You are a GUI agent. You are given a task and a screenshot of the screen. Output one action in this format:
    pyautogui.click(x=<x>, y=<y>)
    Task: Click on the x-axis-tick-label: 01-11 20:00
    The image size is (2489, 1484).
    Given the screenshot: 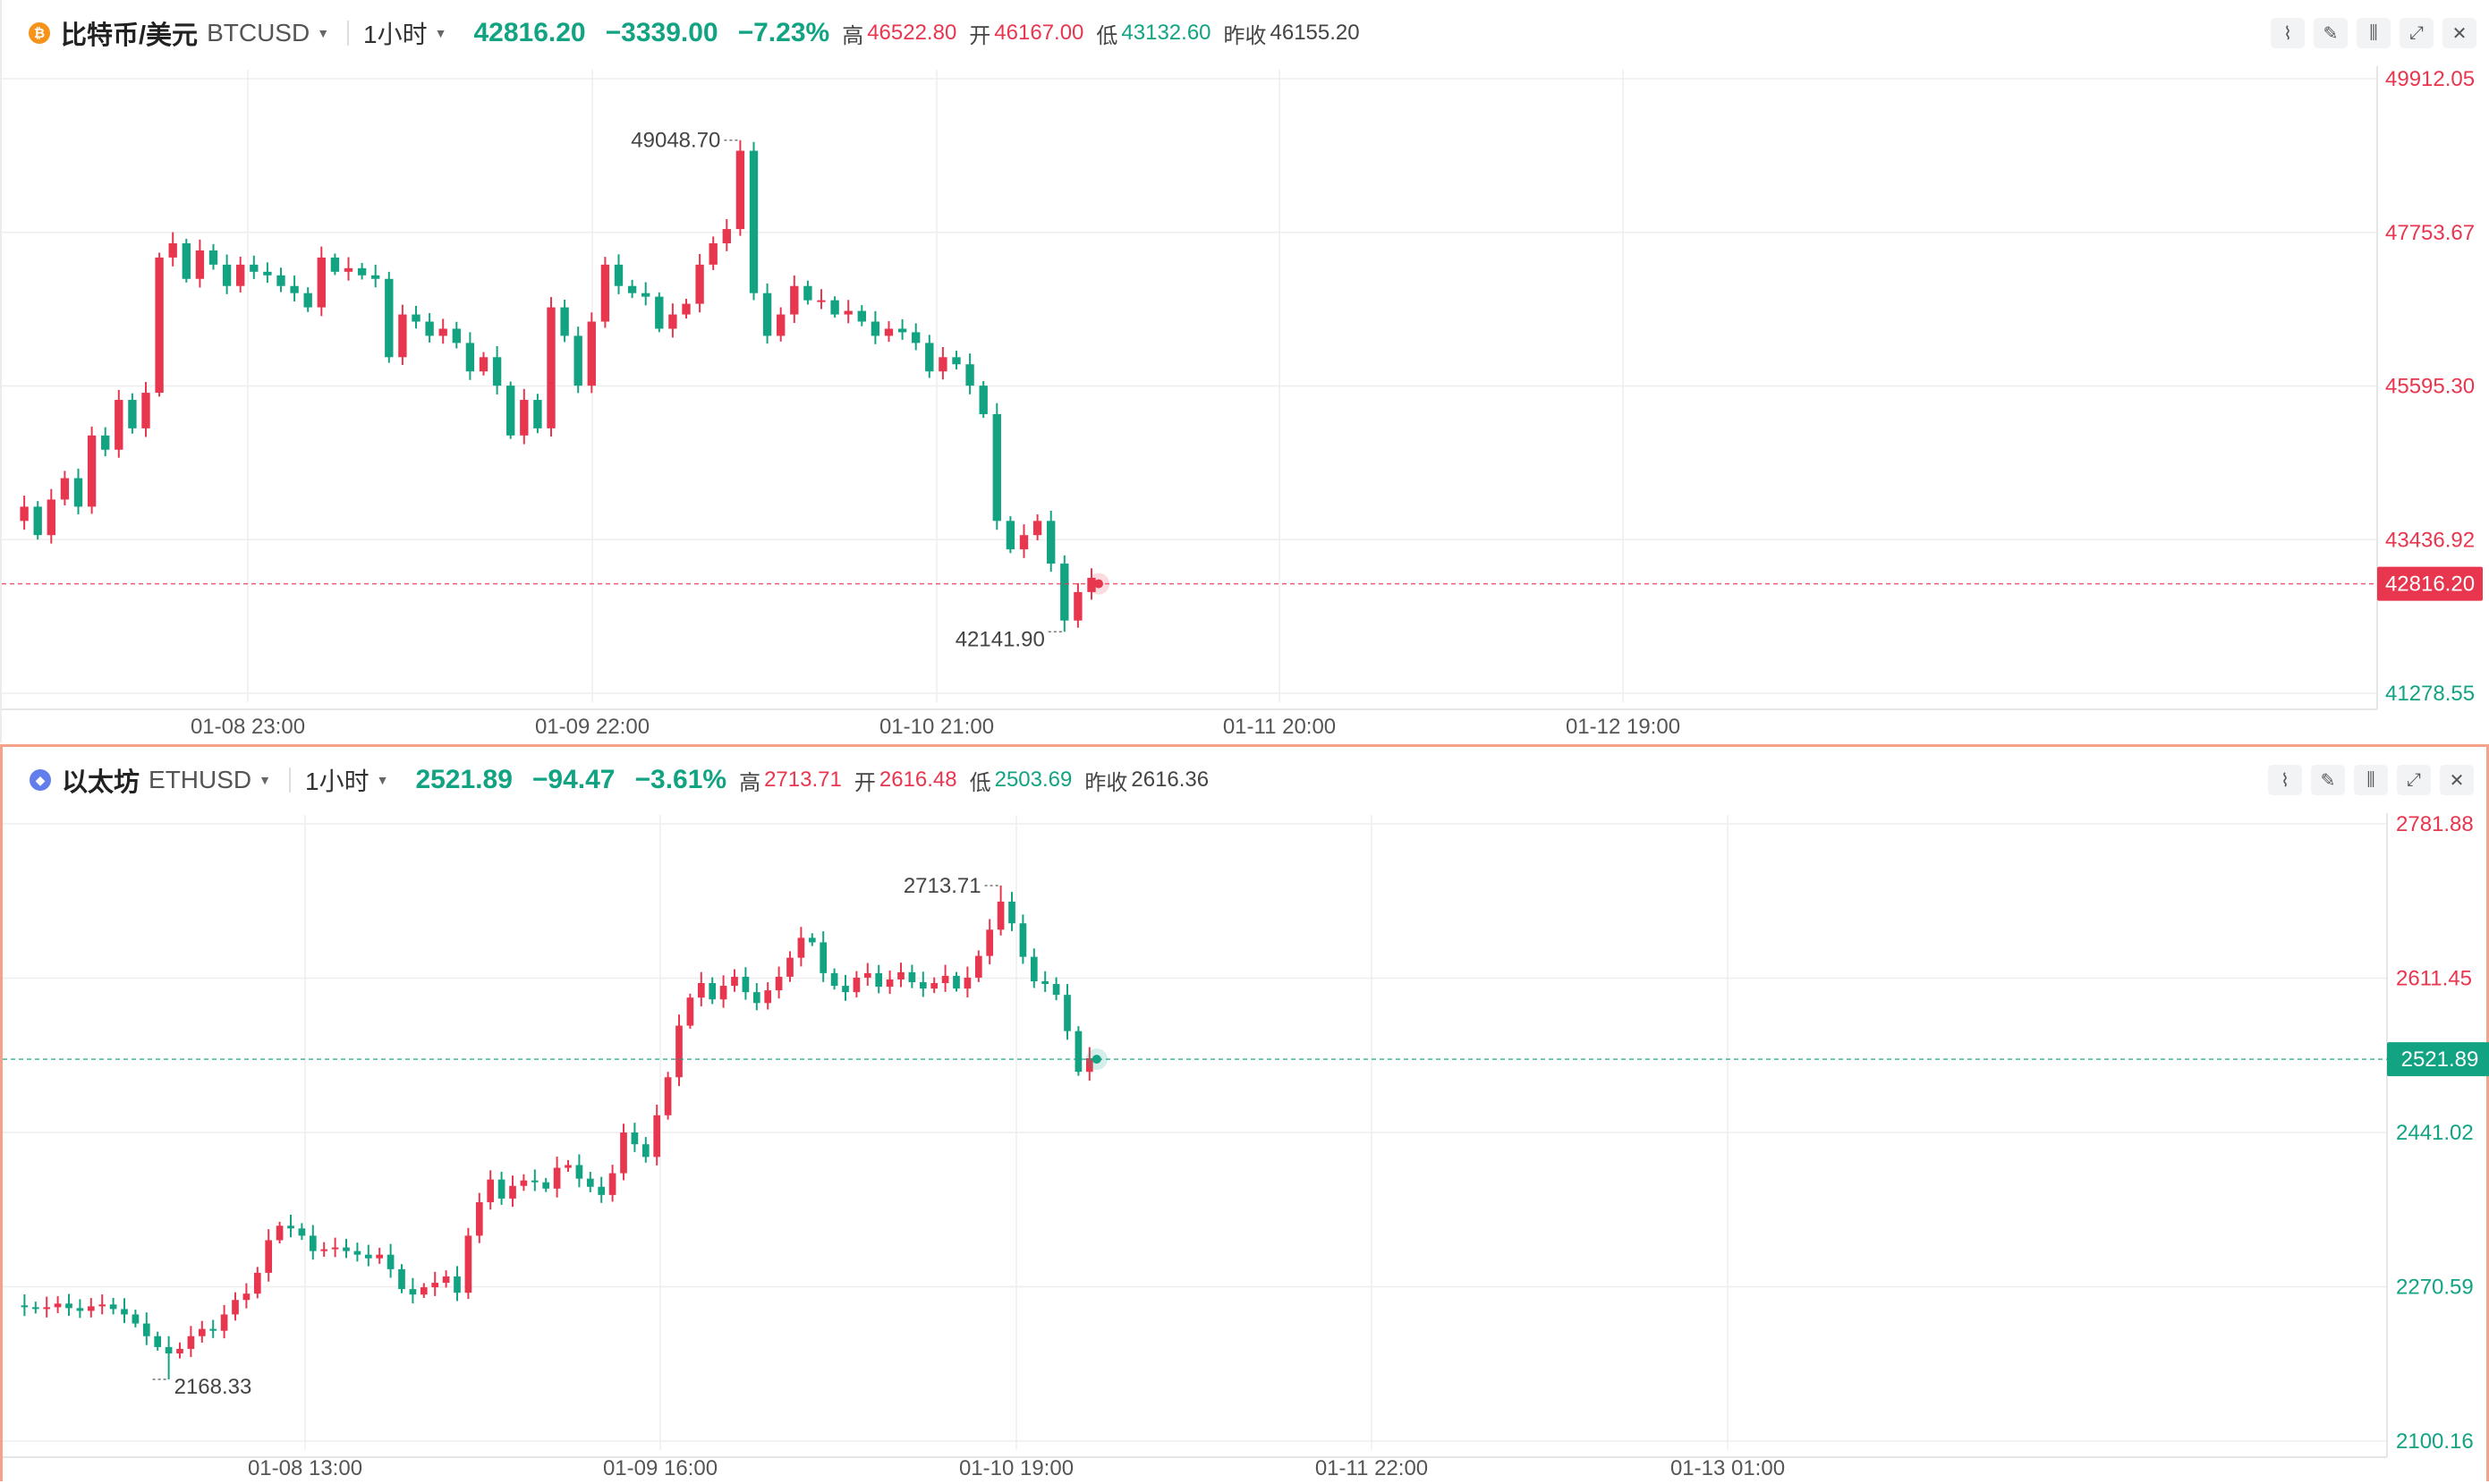 What is the action you would take?
    pyautogui.click(x=1279, y=727)
    